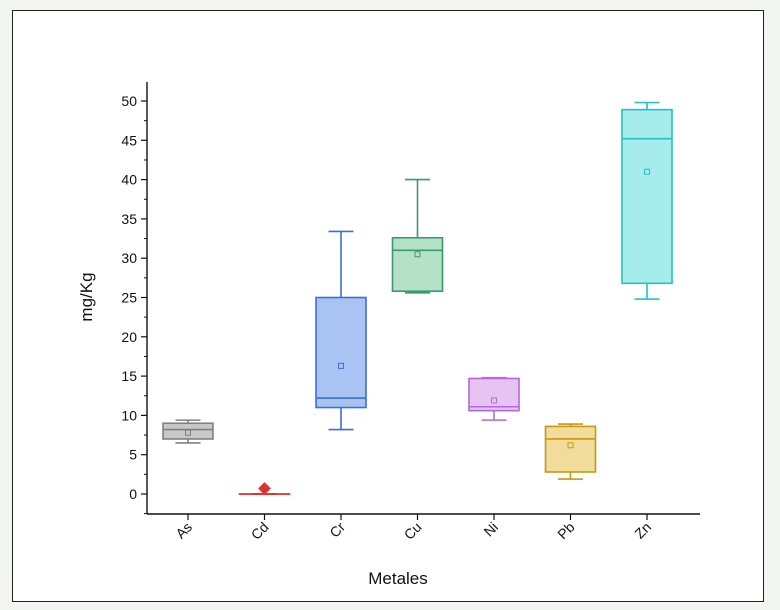 The width and height of the screenshot is (780, 610). Describe the element at coordinates (413, 531) in the screenshot. I see `x-tick-label-cu: Cu` at that location.